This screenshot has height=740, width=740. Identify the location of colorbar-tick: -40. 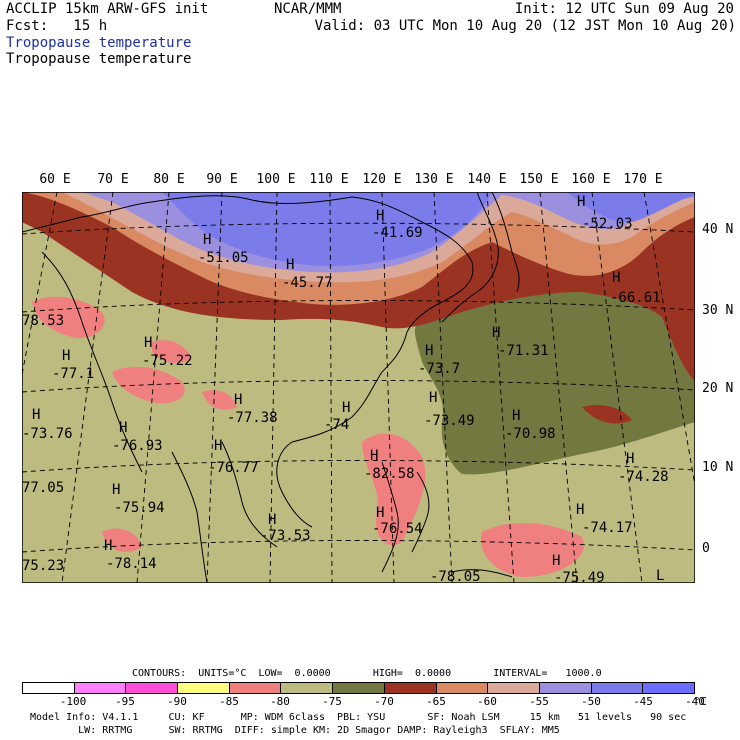
(695, 701).